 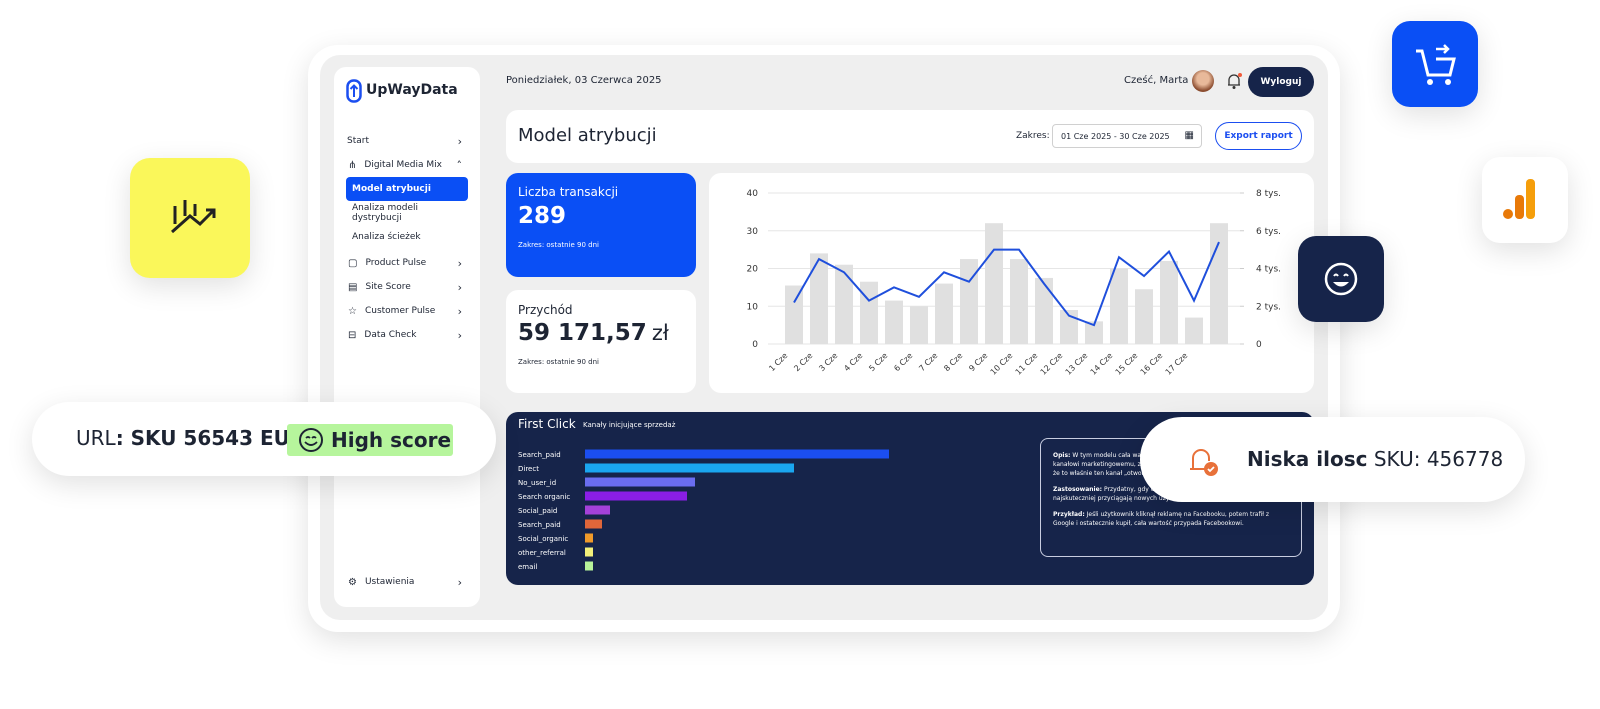 I want to click on nav-item: Analiza ścieżek, so click(x=407, y=237).